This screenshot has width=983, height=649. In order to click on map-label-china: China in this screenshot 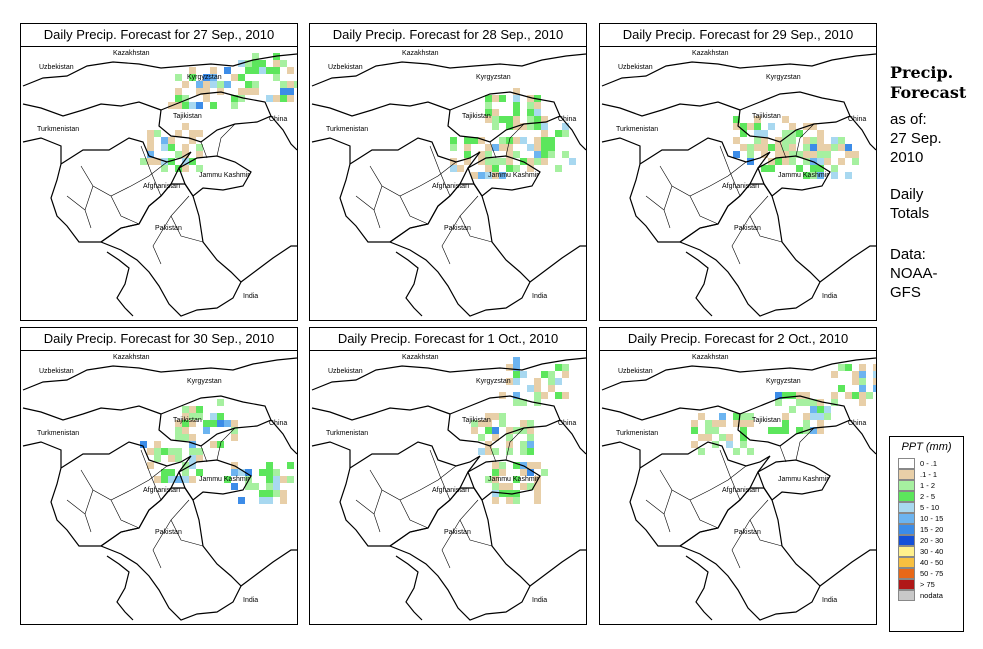, I will do `click(278, 423)`.